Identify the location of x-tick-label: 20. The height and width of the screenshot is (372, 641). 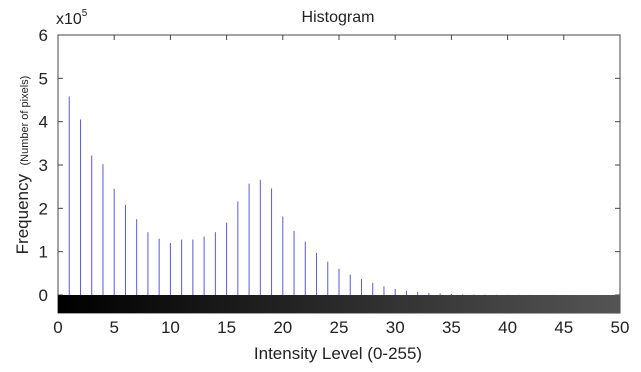
(282, 327).